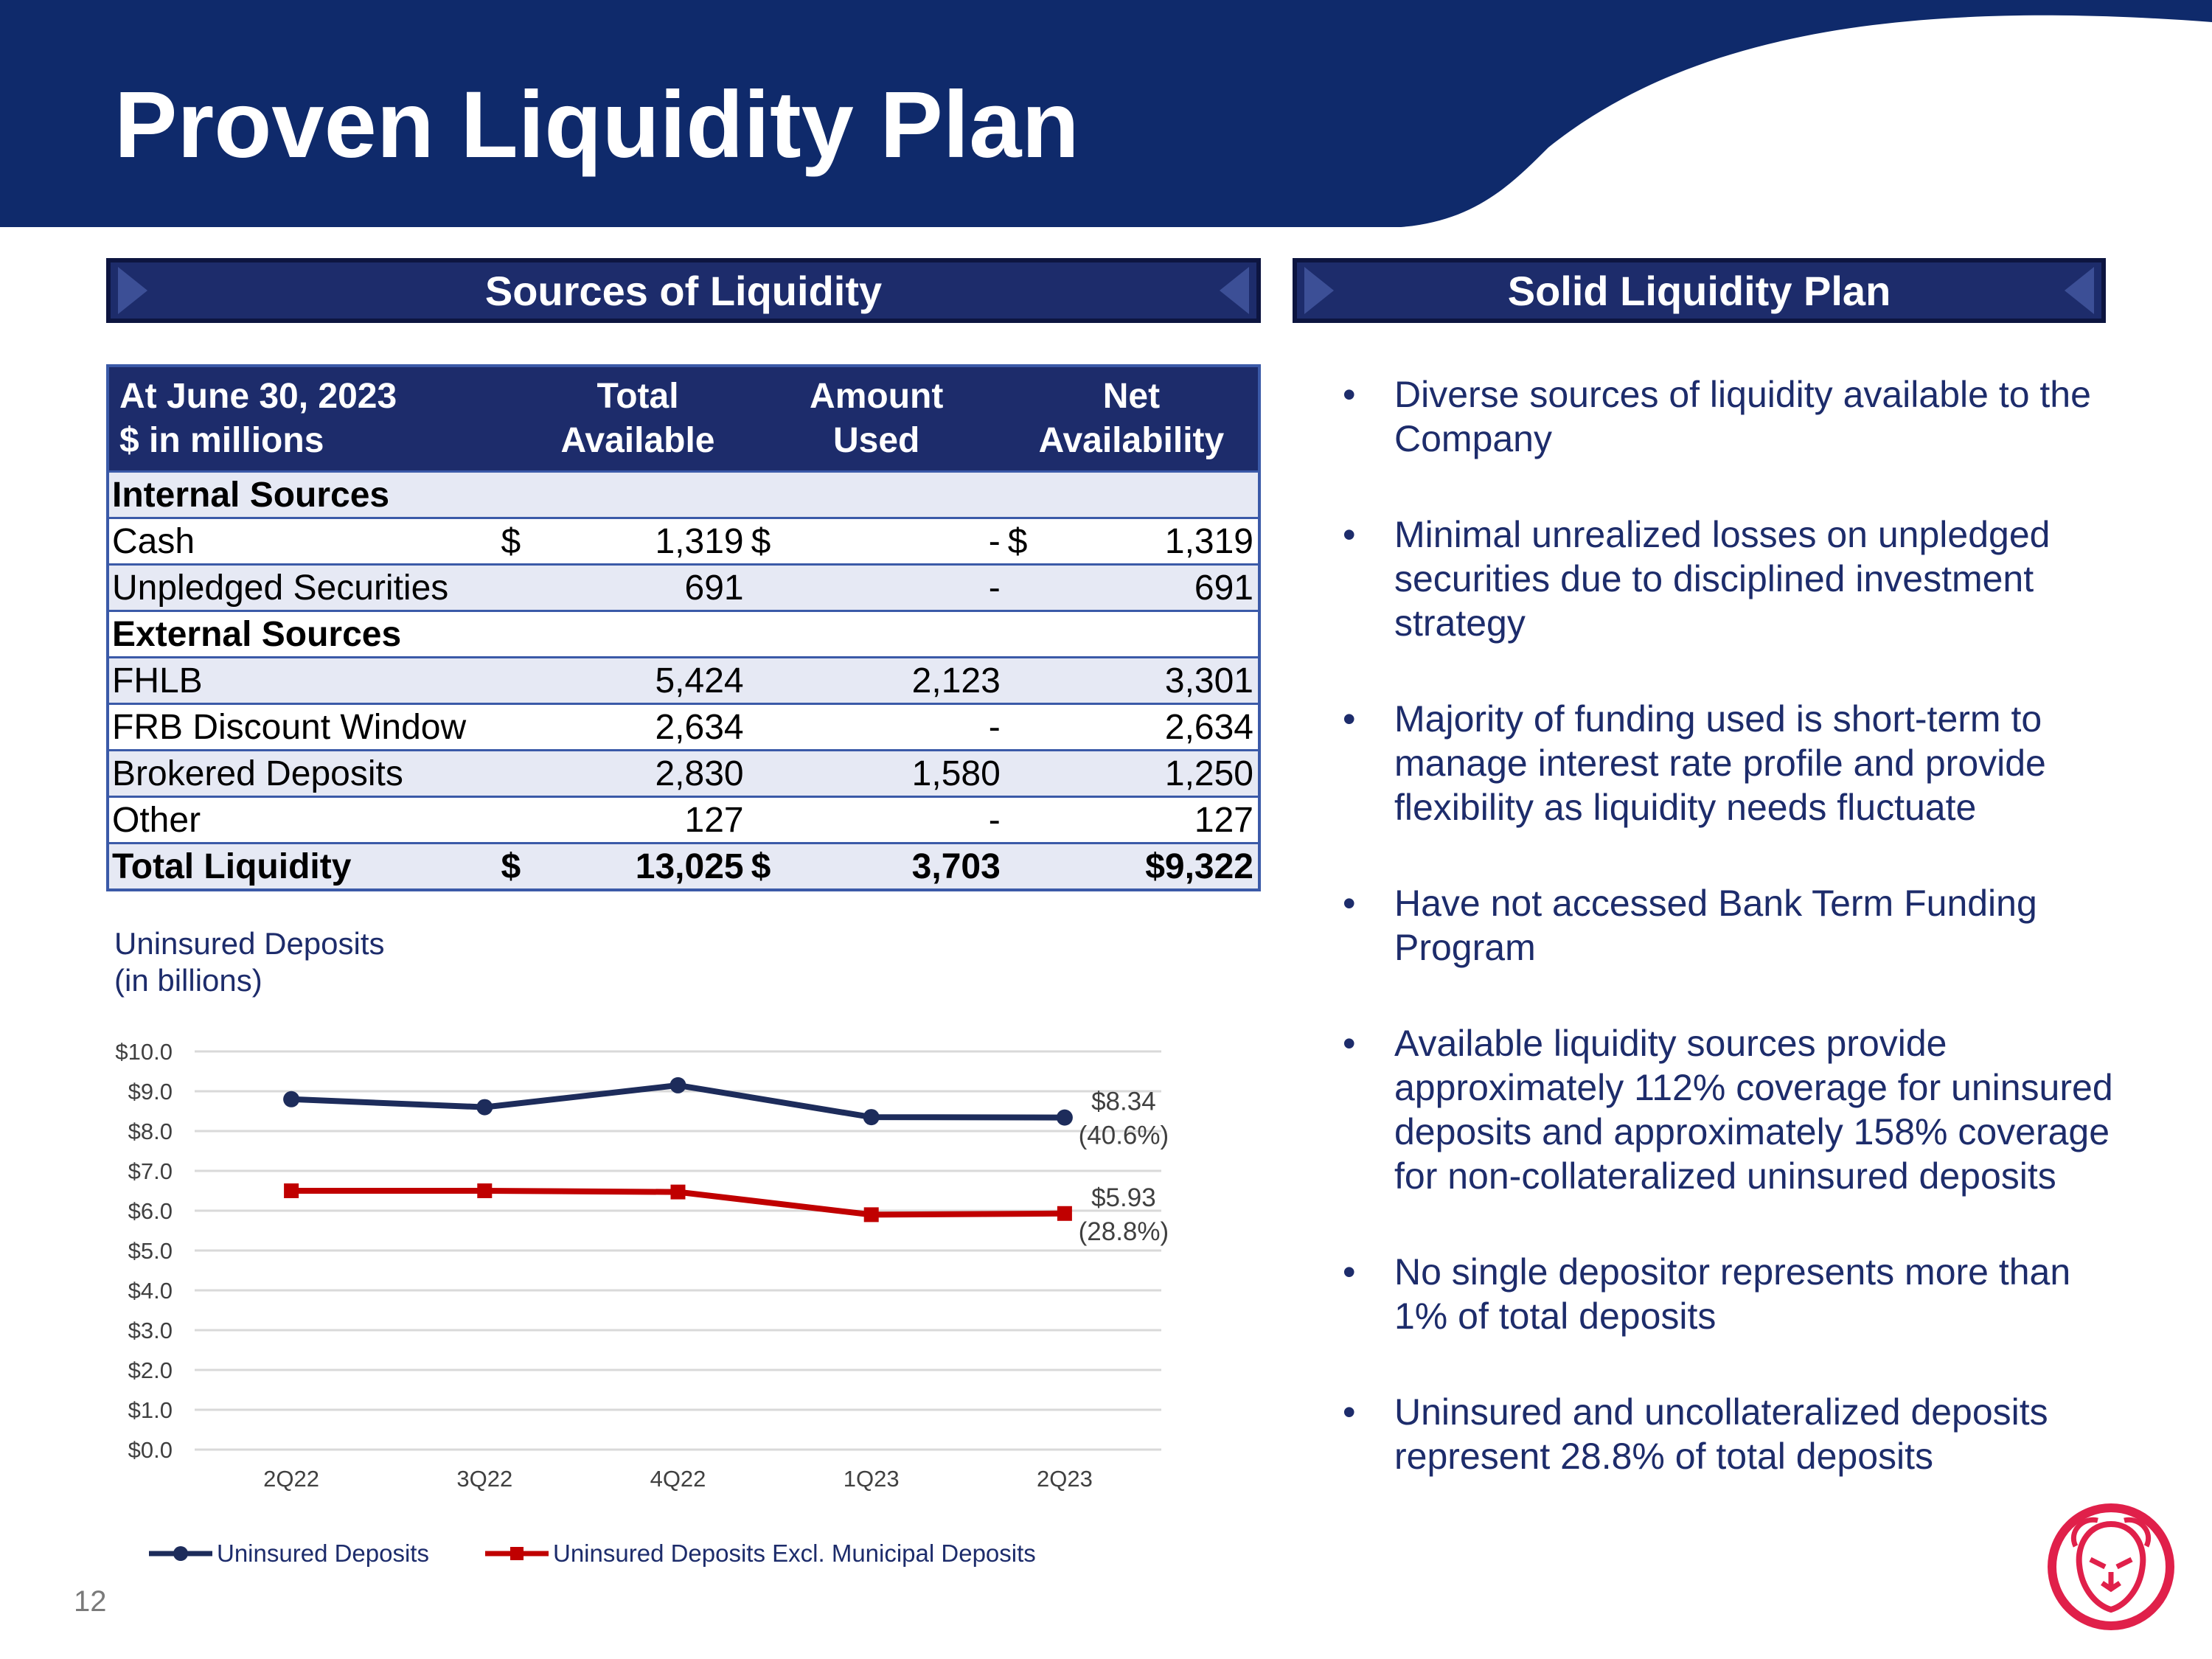 Image resolution: width=2212 pixels, height=1659 pixels. What do you see at coordinates (150, 1131) in the screenshot?
I see `y-tick-label: $8.0` at bounding box center [150, 1131].